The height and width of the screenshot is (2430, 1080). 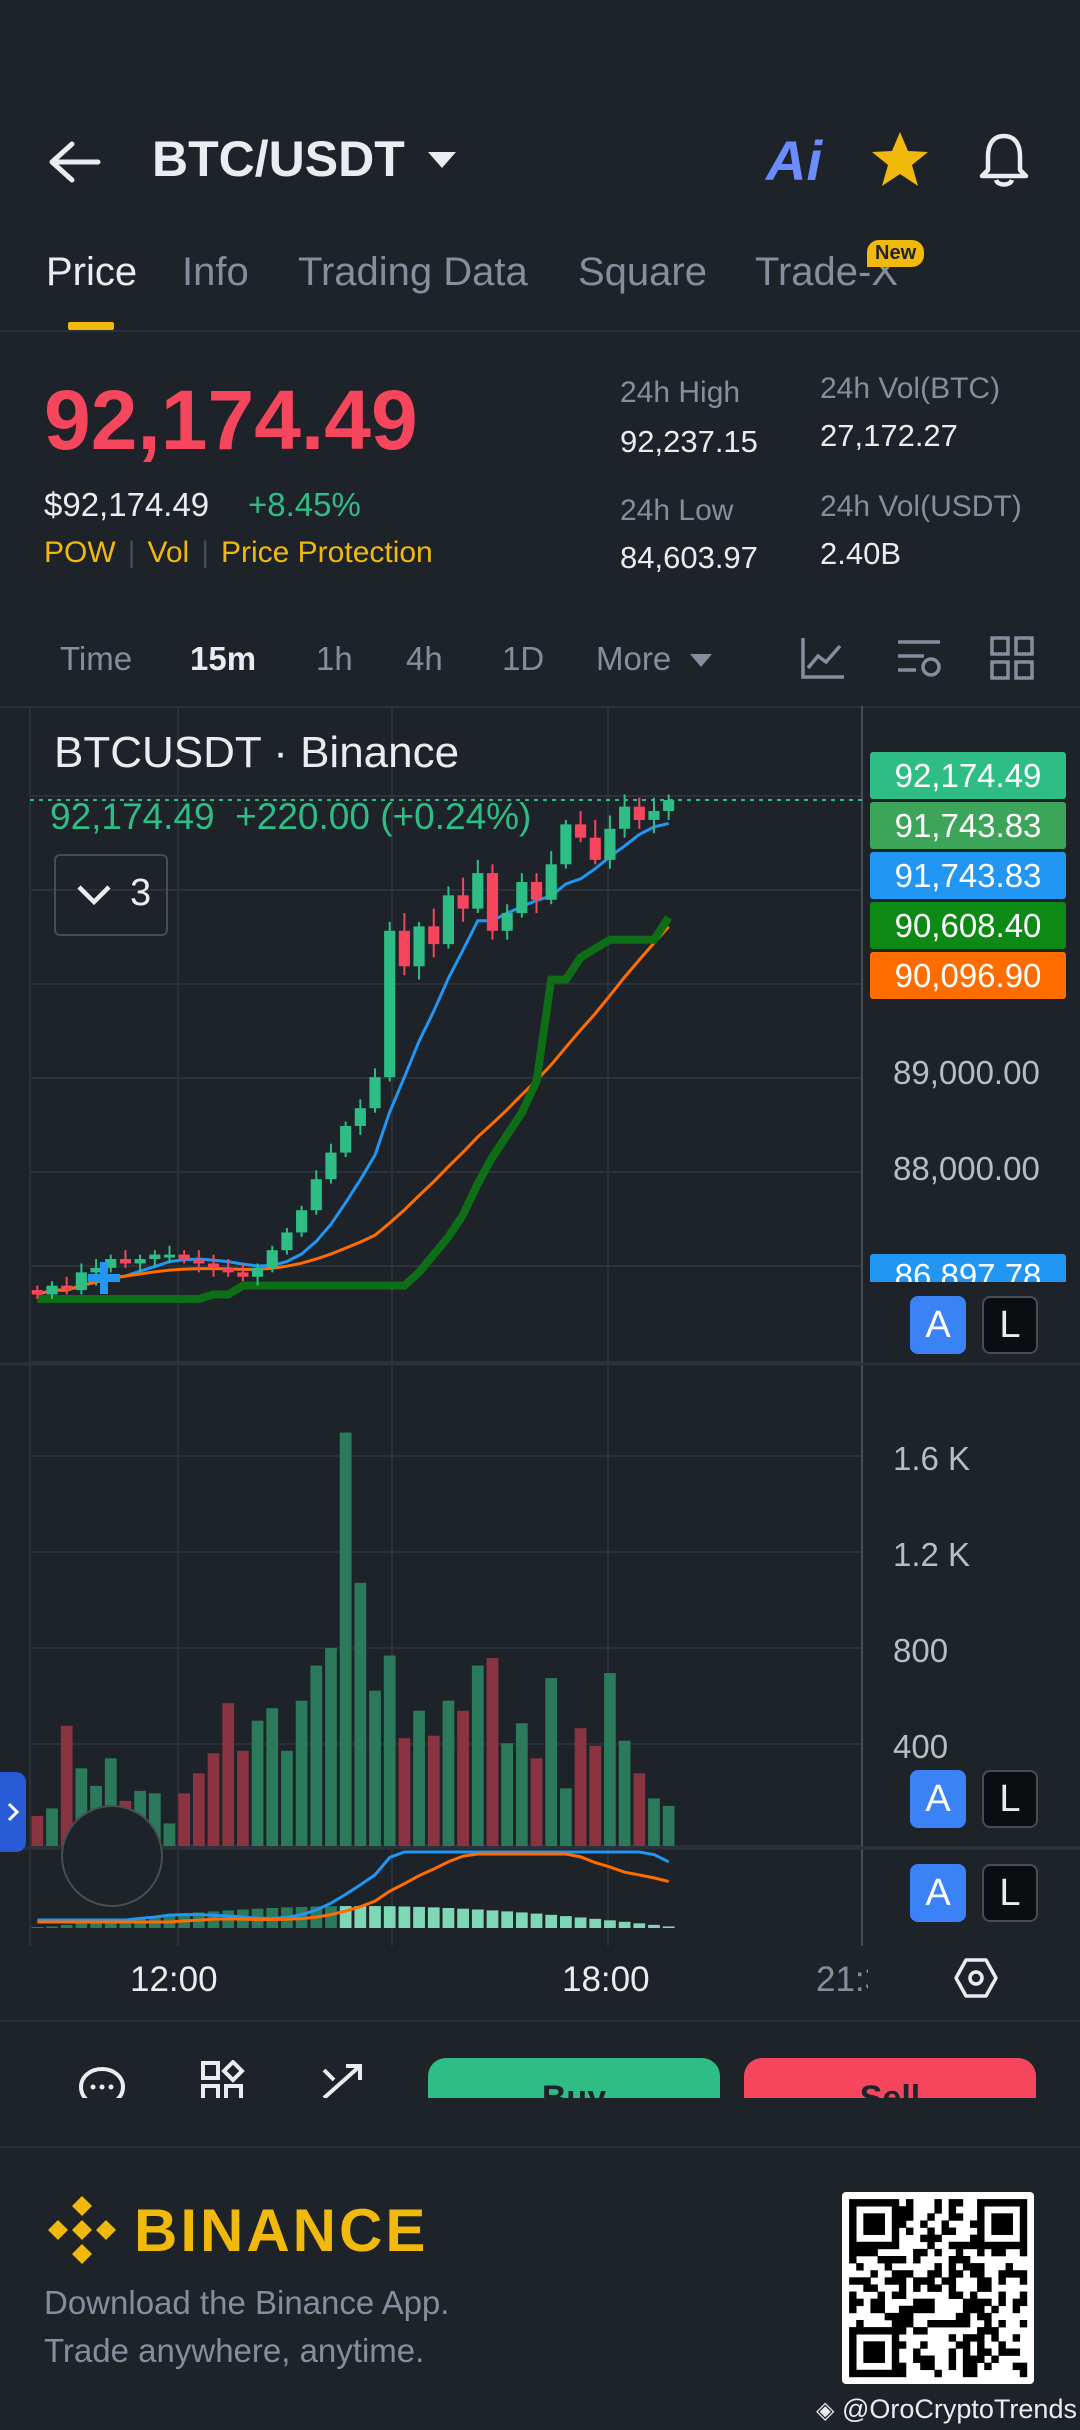 I want to click on ma-blue-line, so click(x=353, y=1058).